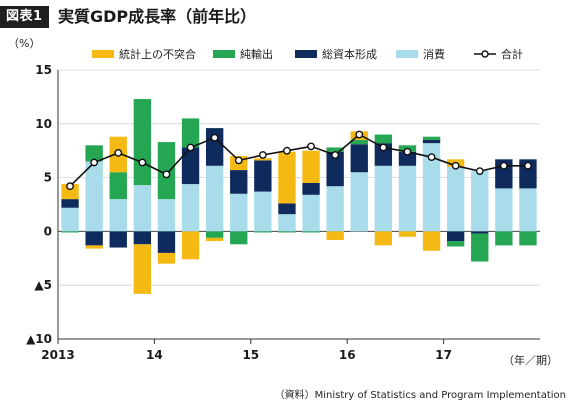 The width and height of the screenshot is (576, 412). I want to click on y-axis-unit-label: （%）, so click(24, 43).